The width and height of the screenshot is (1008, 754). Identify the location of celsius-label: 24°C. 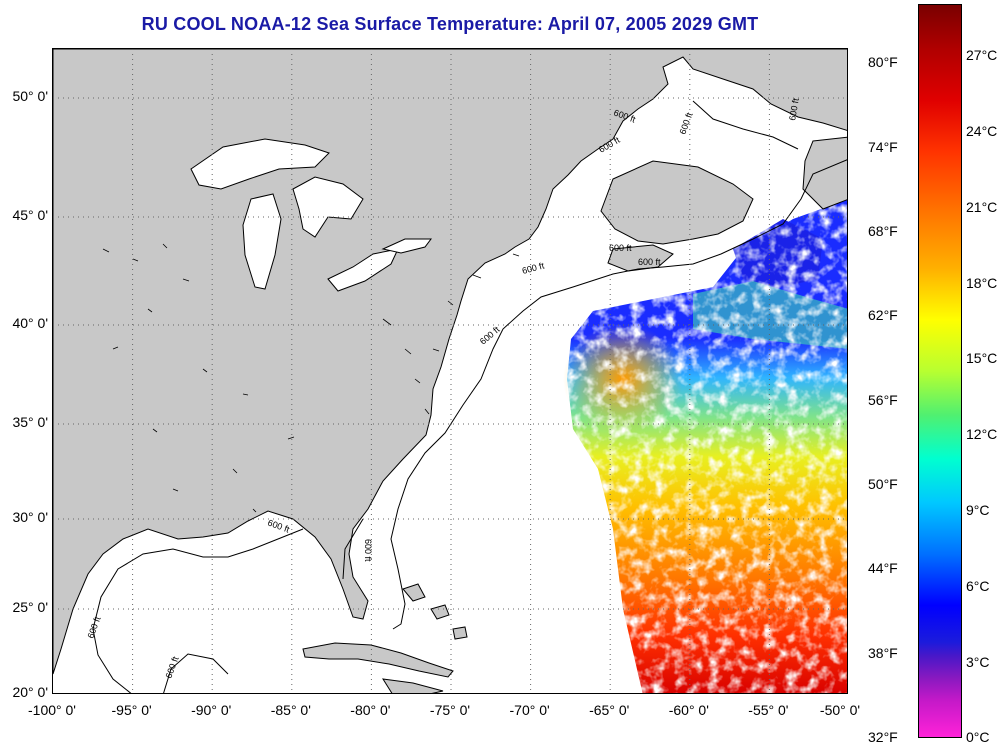
(982, 131).